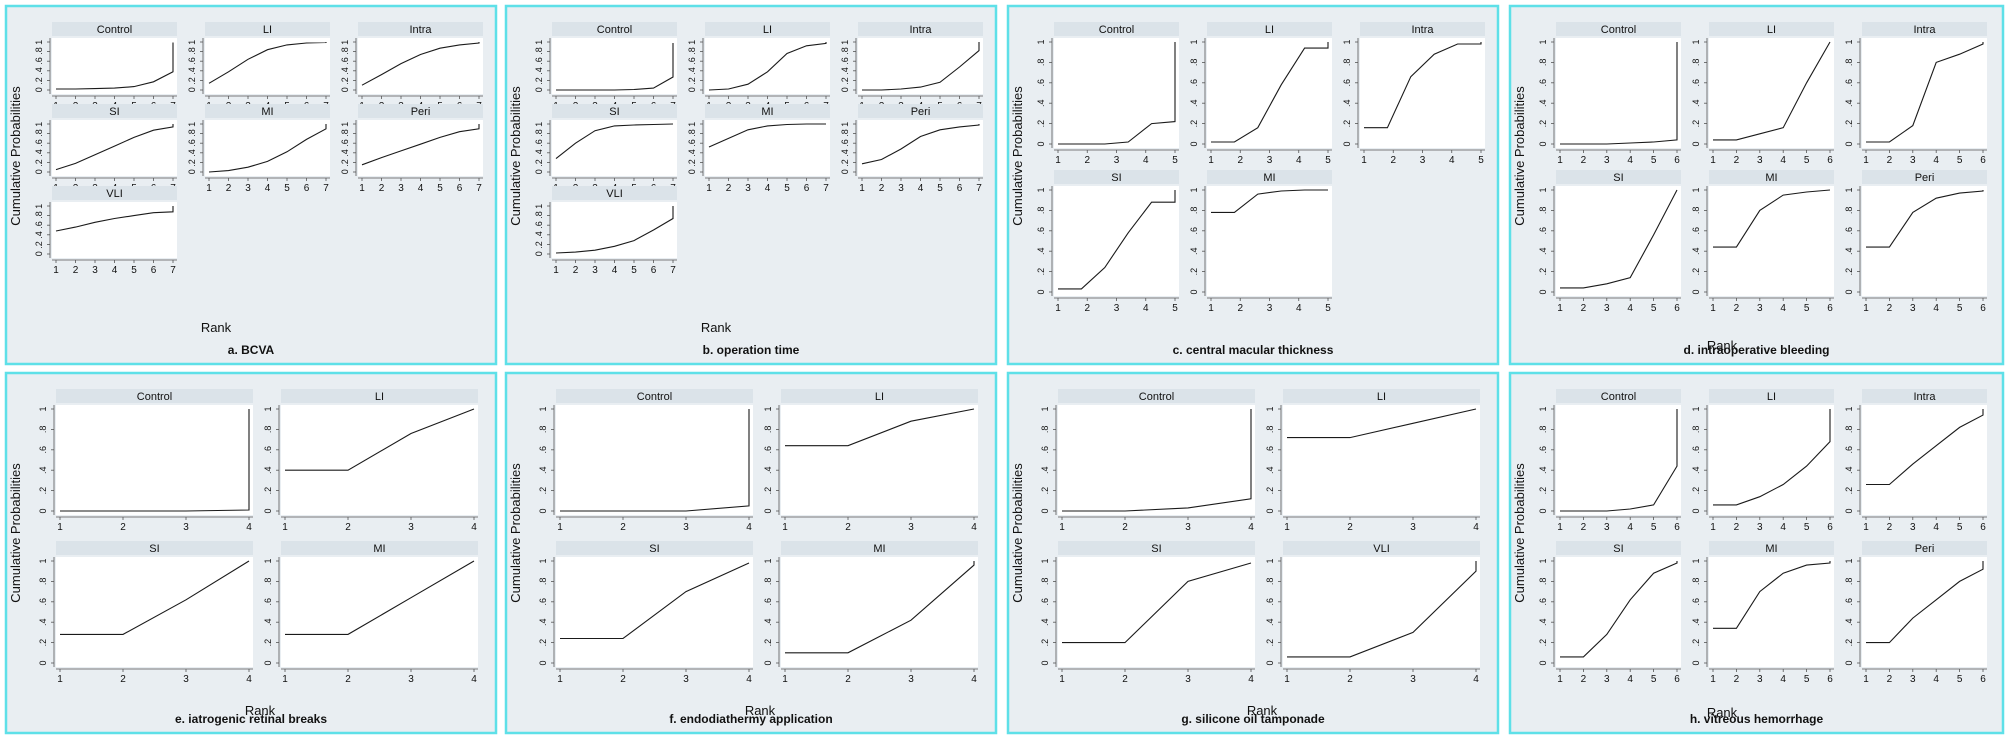 This screenshot has width=2009, height=750. What do you see at coordinates (1772, 218) in the screenshot?
I see `series-line-mi` at bounding box center [1772, 218].